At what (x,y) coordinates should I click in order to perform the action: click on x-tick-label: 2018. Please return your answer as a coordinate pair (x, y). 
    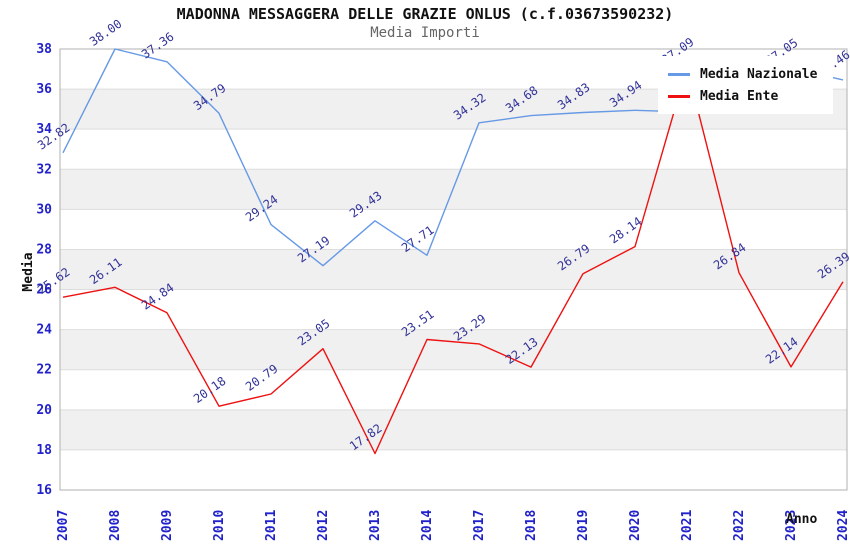
    Looking at the image, I should click on (531, 525).